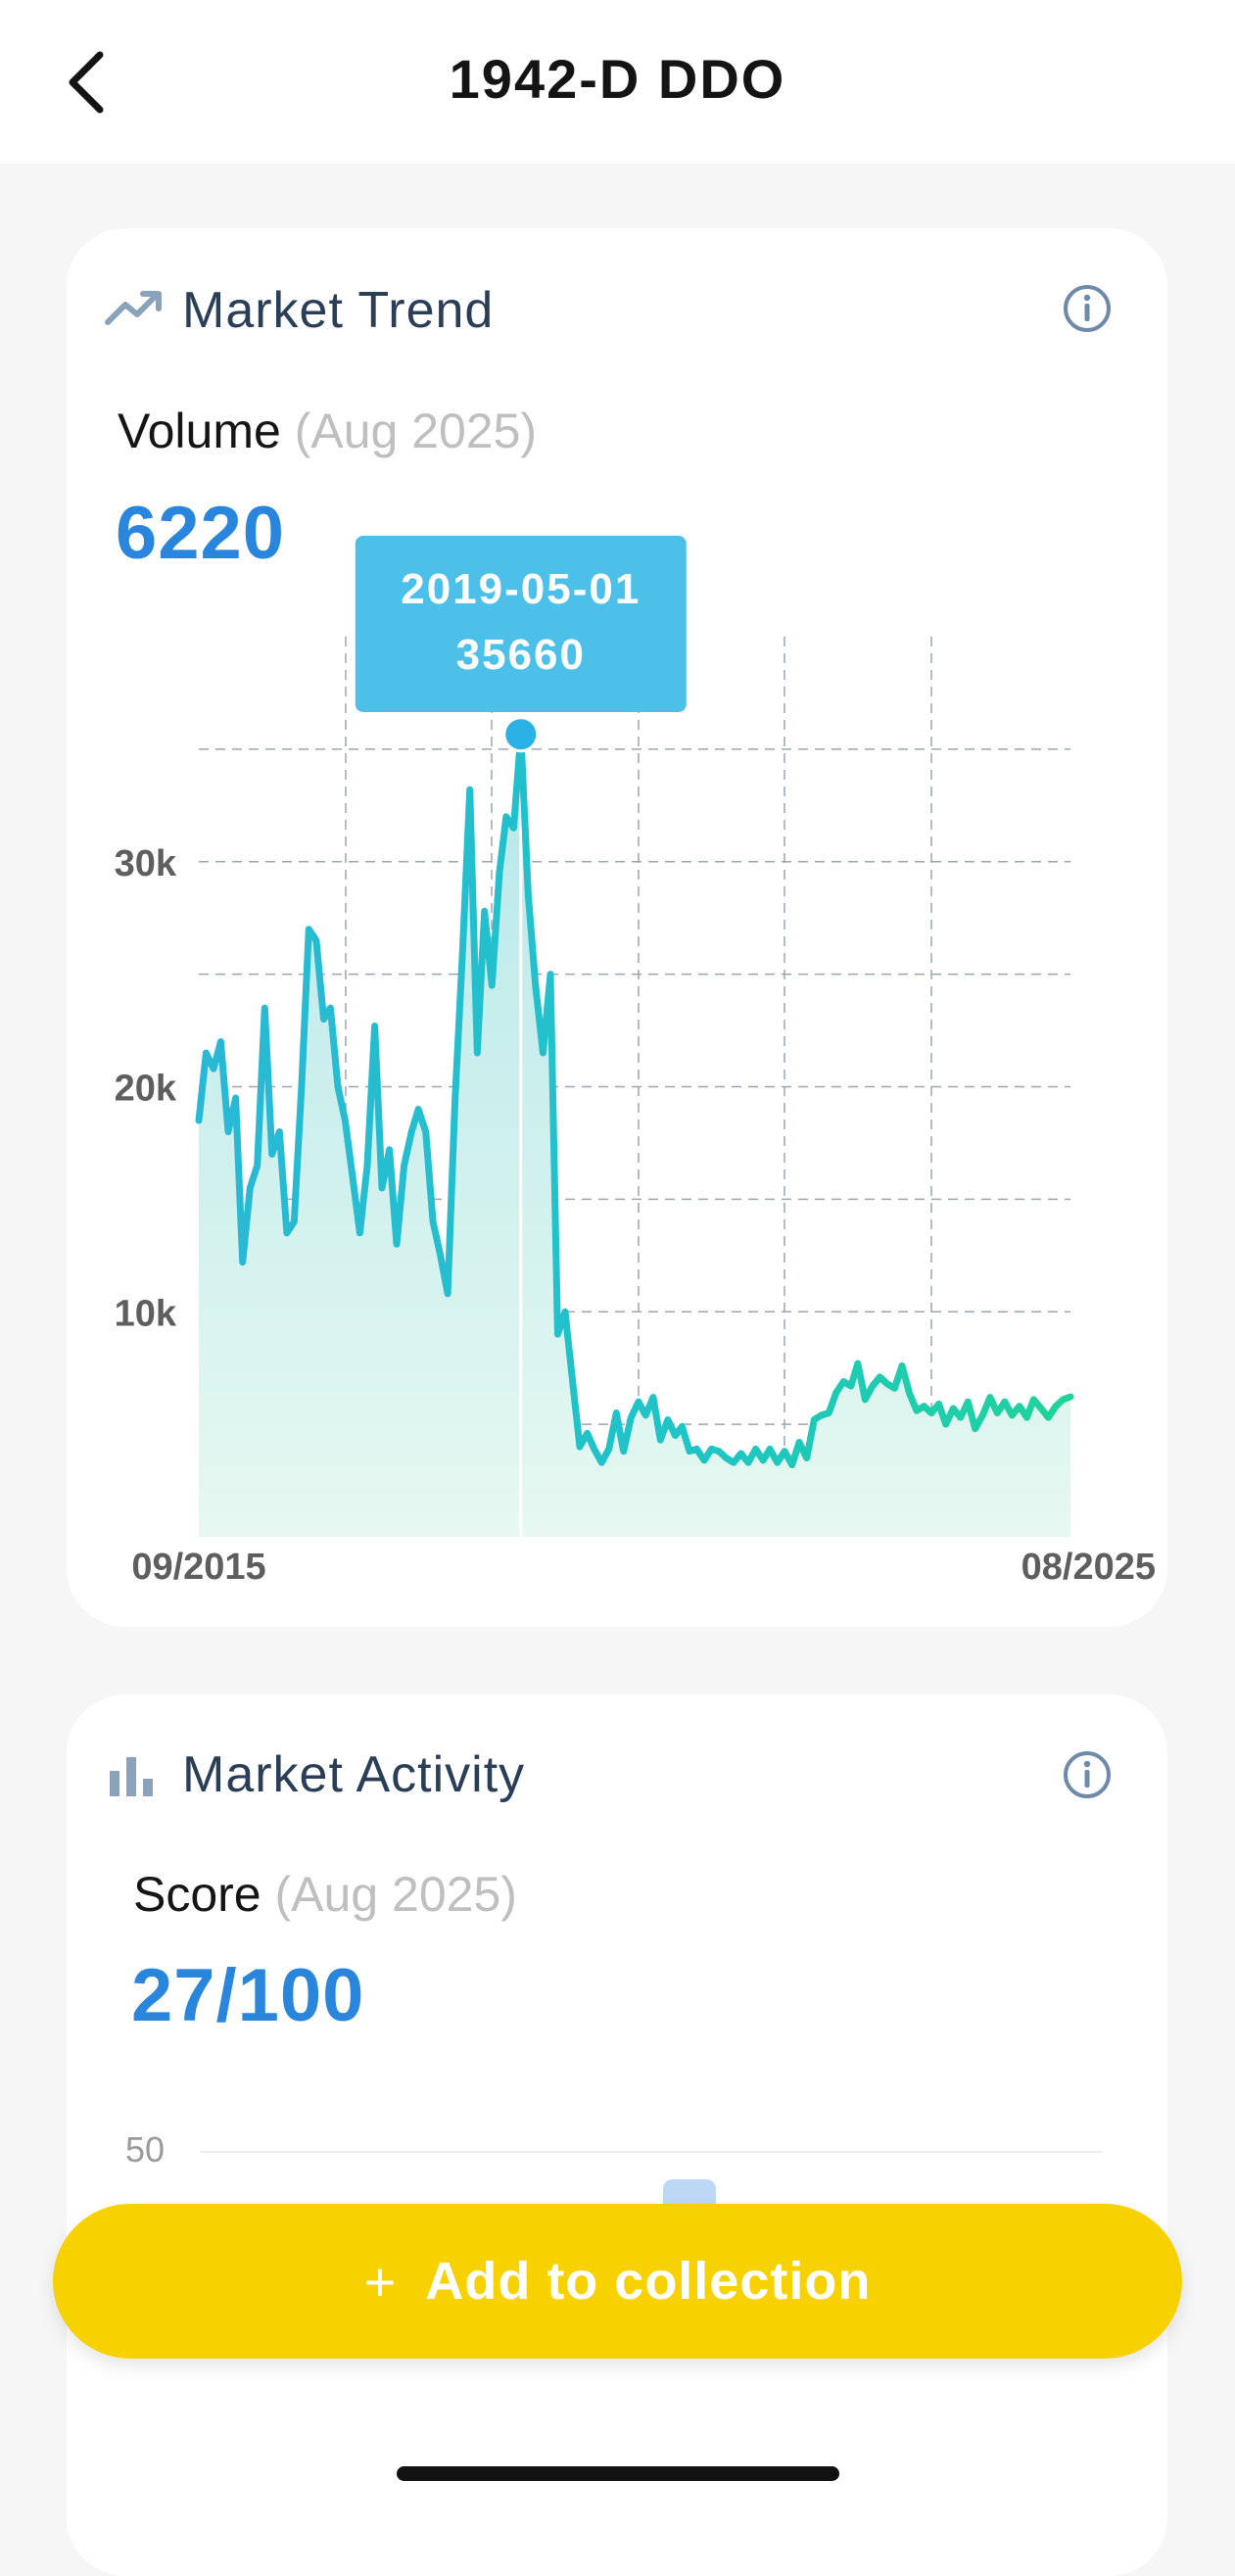 The height and width of the screenshot is (2576, 1235). What do you see at coordinates (618, 2474) in the screenshot?
I see `home-indicator` at bounding box center [618, 2474].